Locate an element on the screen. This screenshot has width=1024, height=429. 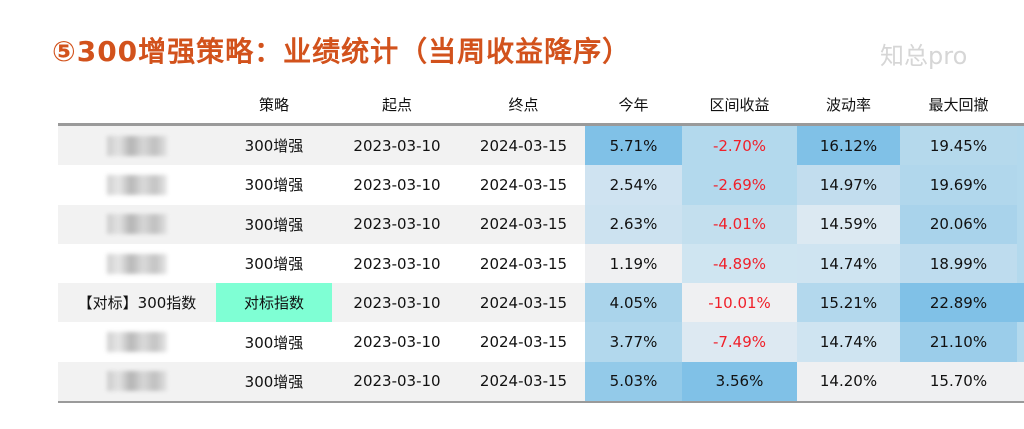
cell-range: -10.01% is located at coordinates (739, 303).